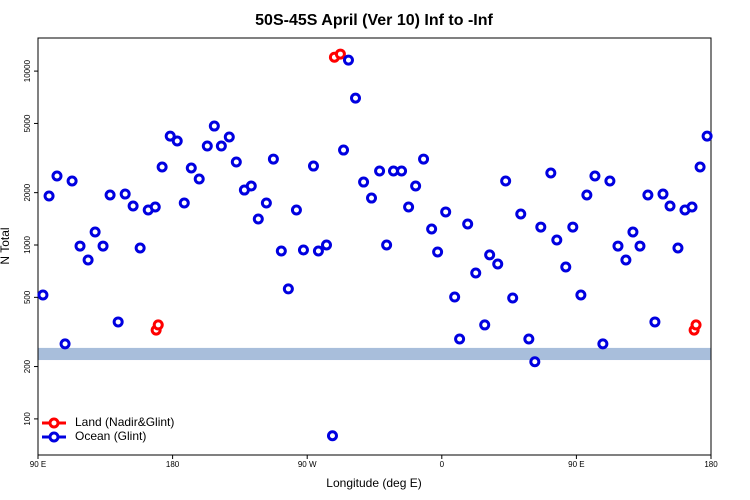 The height and width of the screenshot is (500, 750). What do you see at coordinates (374, 20) in the screenshot?
I see `chart-title: 50S-45S April (Ver 10) Inf to -Inf` at bounding box center [374, 20].